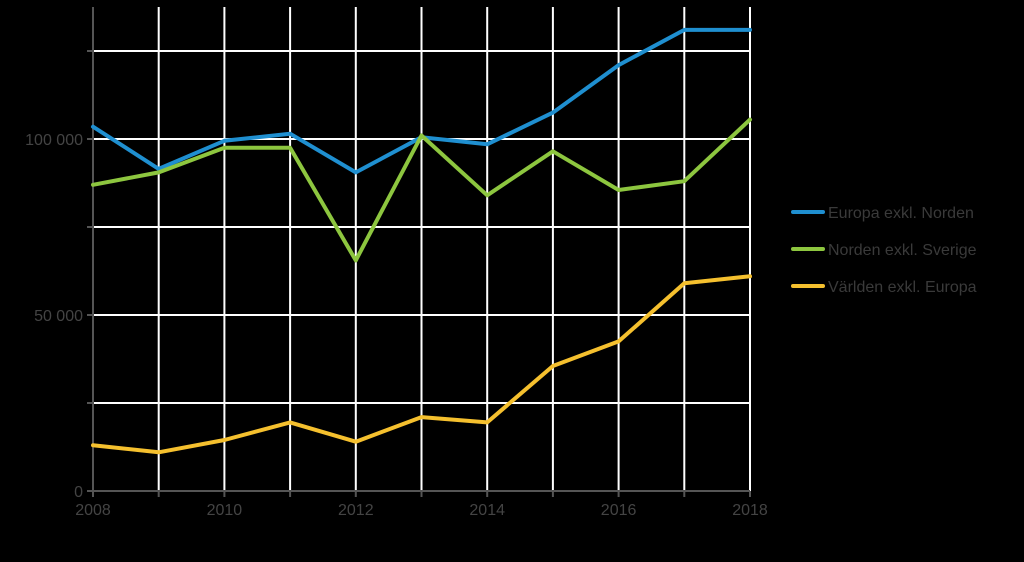 The height and width of the screenshot is (562, 1024). I want to click on x-tick-label: 2010, so click(225, 510).